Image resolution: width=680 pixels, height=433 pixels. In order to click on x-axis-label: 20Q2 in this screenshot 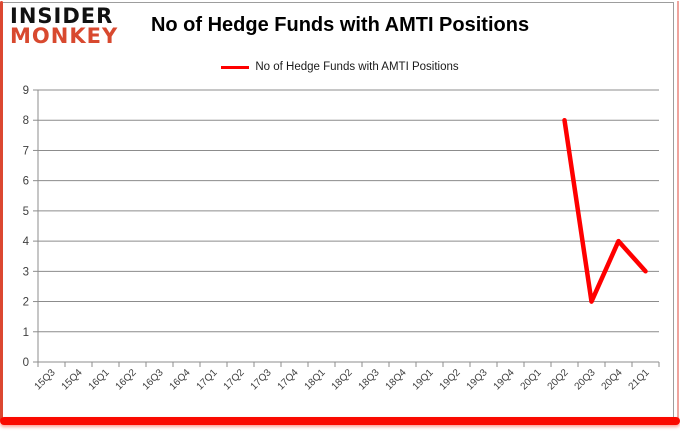, I will do `click(558, 379)`.